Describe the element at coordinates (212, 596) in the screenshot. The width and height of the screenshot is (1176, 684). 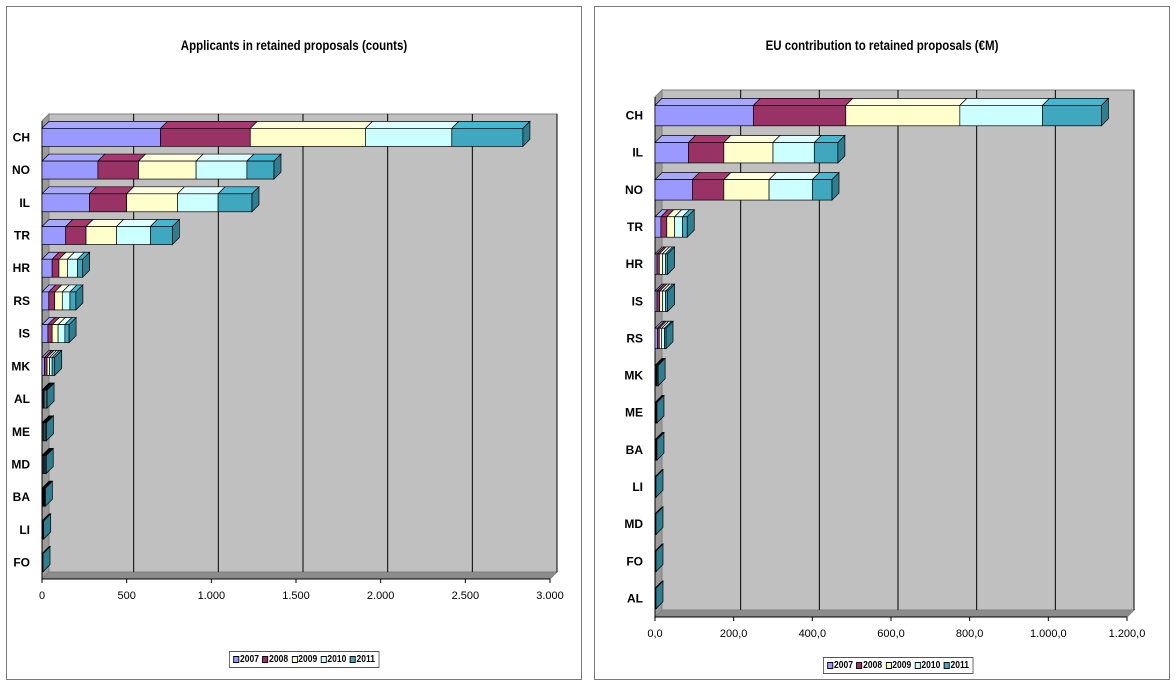
I see `x-tick-label: 1.000` at that location.